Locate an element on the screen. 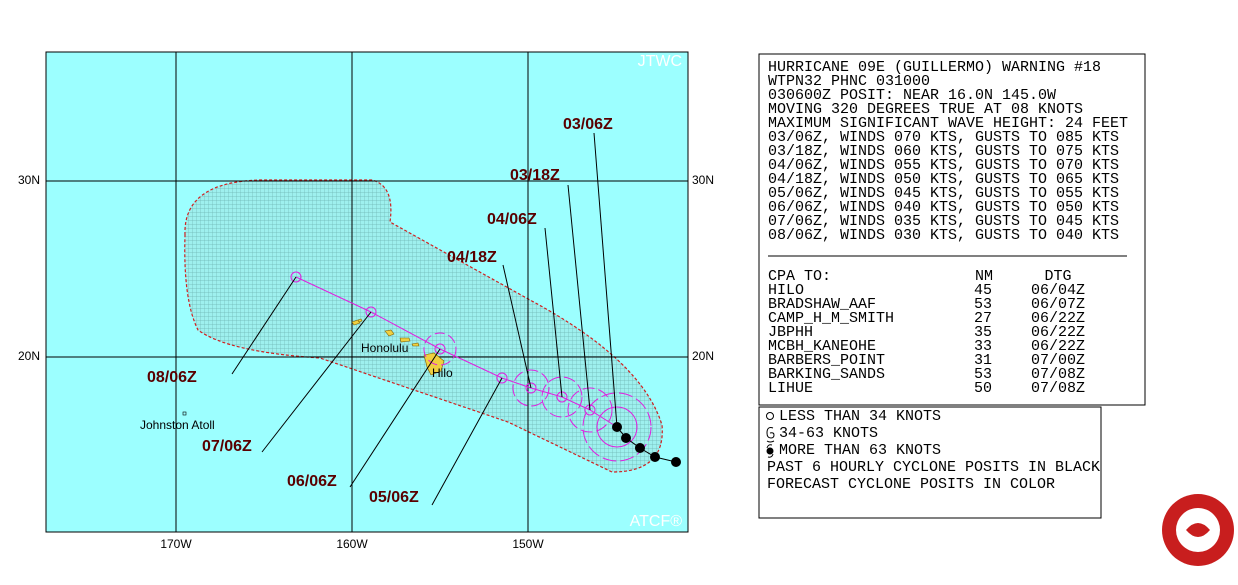  place-label: Hilo is located at coordinates (442, 373).